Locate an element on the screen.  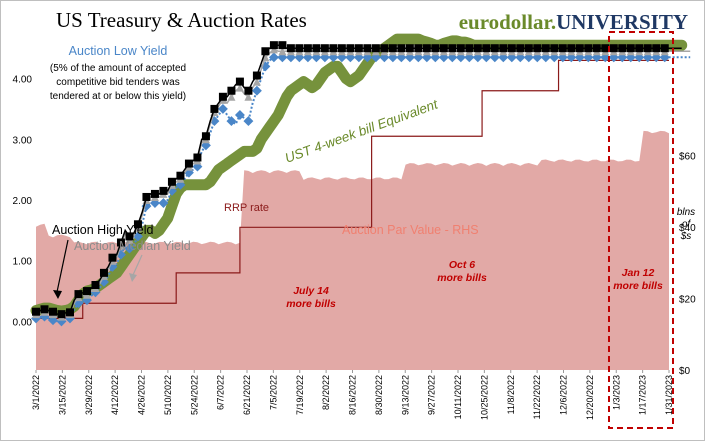
note-jul14: July 14 is located at coordinates (311, 291).